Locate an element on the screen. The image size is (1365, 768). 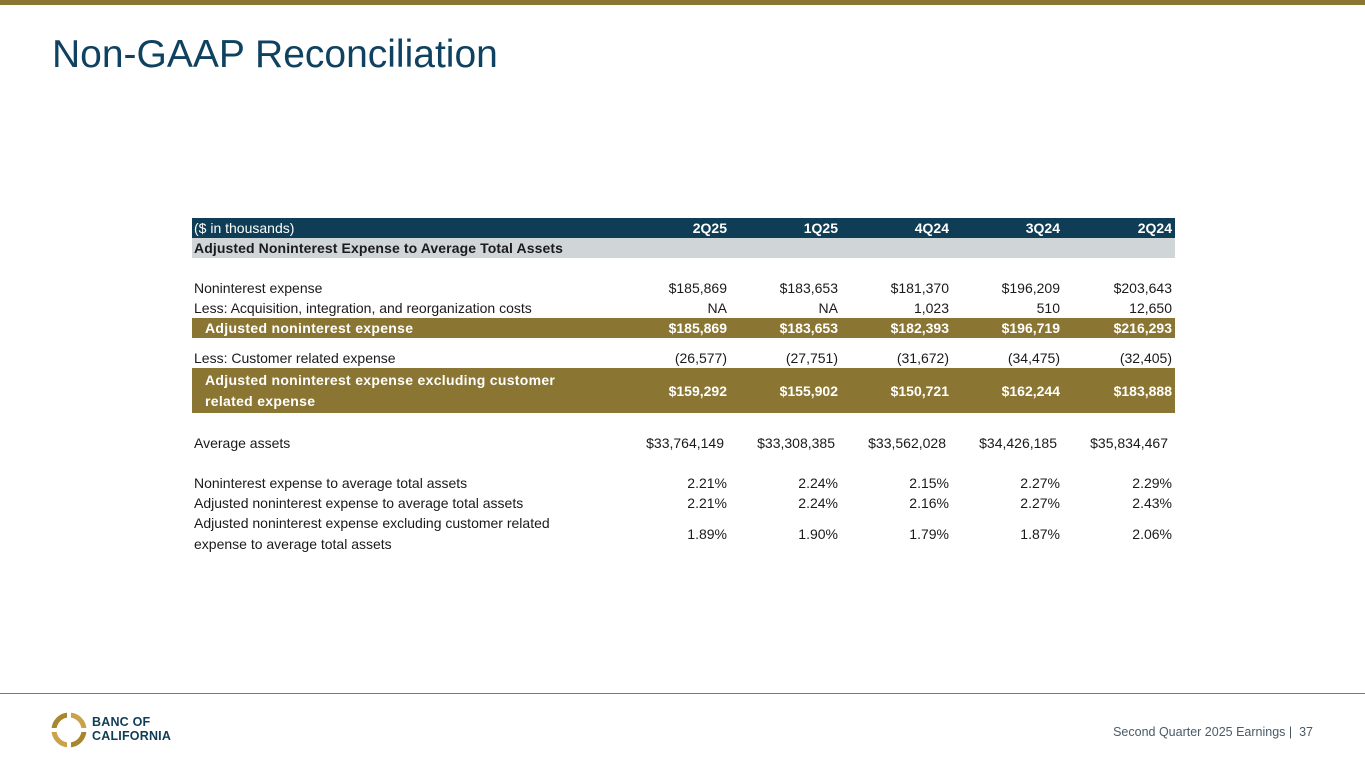
row-value: 2.29% is located at coordinates (1152, 483).